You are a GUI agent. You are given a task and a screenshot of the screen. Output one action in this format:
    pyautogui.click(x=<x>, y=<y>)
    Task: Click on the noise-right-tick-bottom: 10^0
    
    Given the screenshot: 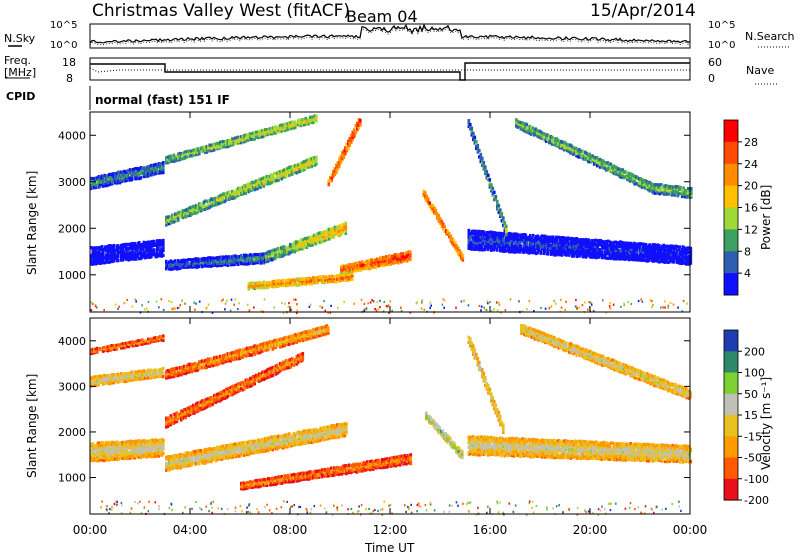 What is the action you would take?
    pyautogui.click(x=721, y=45)
    